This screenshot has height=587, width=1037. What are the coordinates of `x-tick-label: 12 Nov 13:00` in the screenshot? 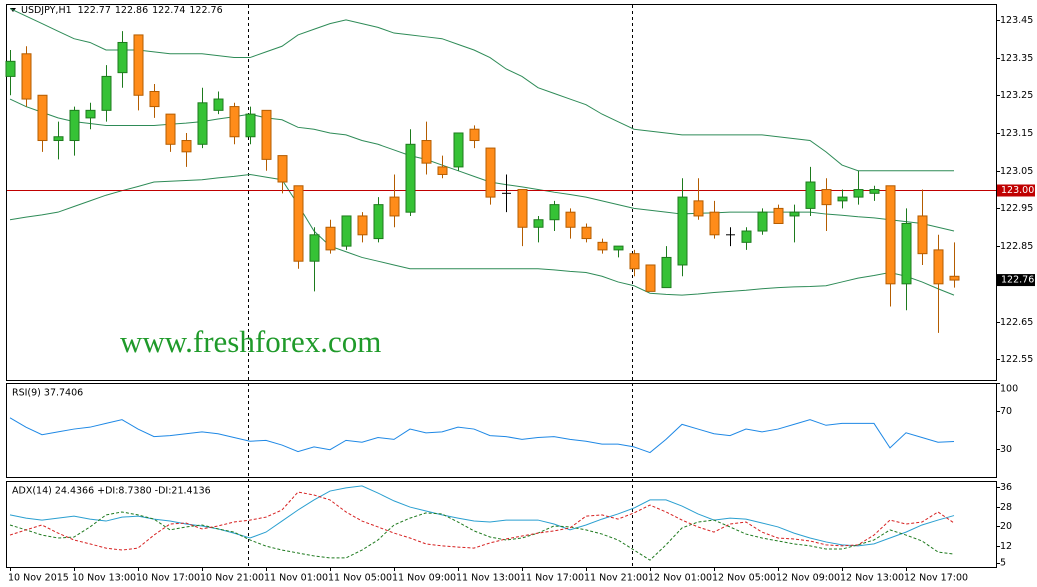 It's located at (872, 578).